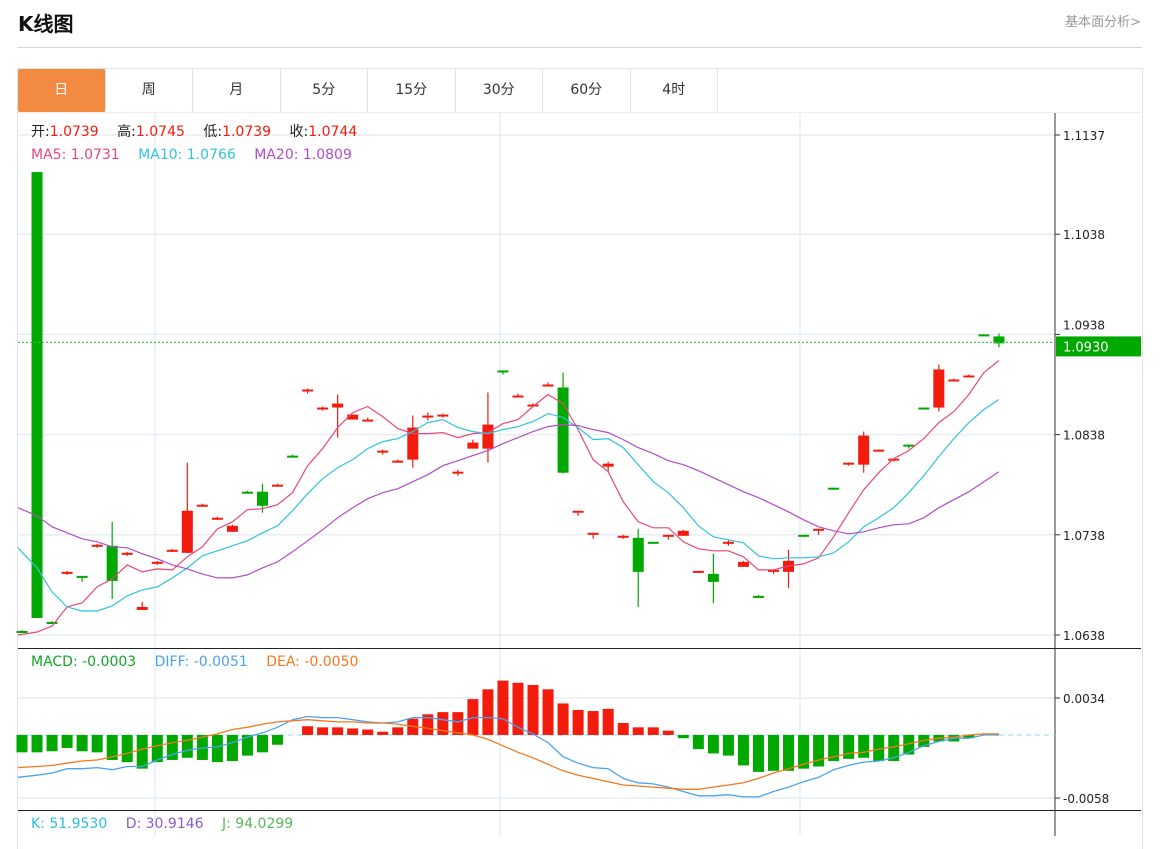  I want to click on page-title: K线图, so click(46, 24).